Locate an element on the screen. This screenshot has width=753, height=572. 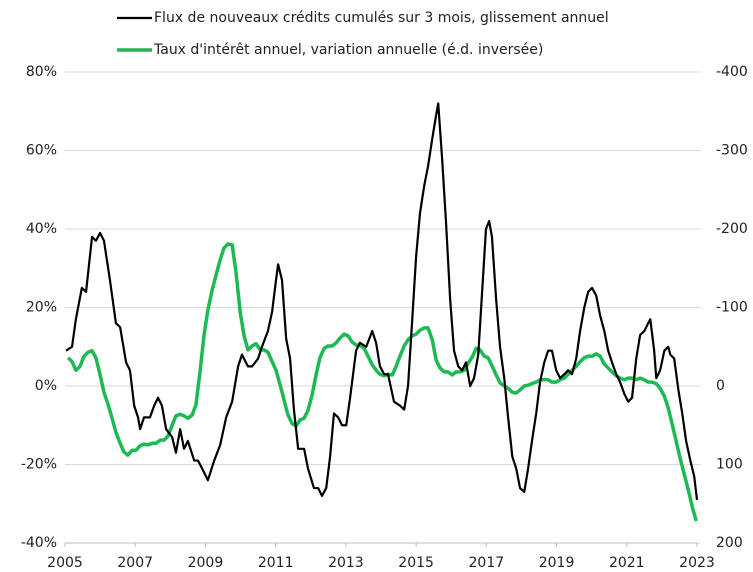
y-tick-label: 80% is located at coordinates (41, 72).